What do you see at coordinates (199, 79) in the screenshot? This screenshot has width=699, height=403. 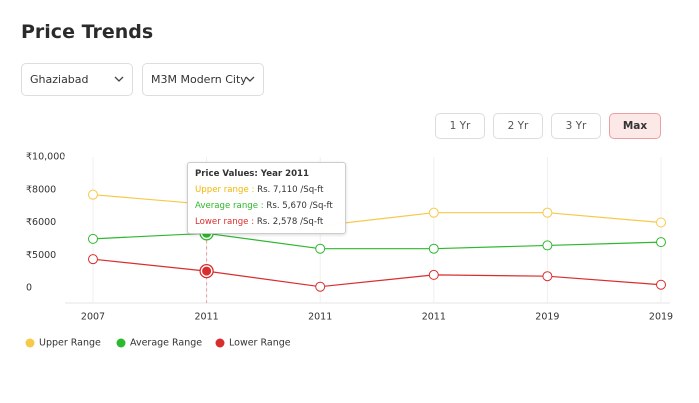 I see `dropdown-value: M3M Modern City` at bounding box center [199, 79].